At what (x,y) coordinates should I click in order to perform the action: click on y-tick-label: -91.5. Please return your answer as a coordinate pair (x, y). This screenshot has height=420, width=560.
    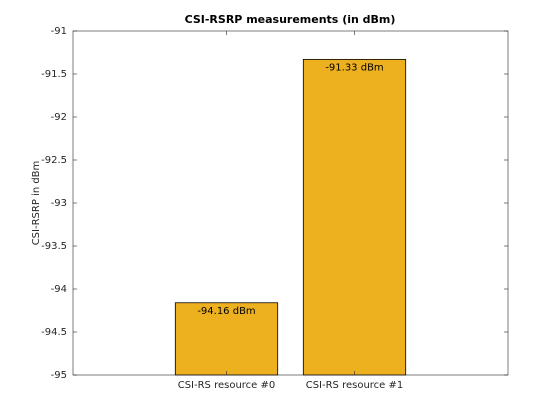
    Looking at the image, I should click on (54, 74).